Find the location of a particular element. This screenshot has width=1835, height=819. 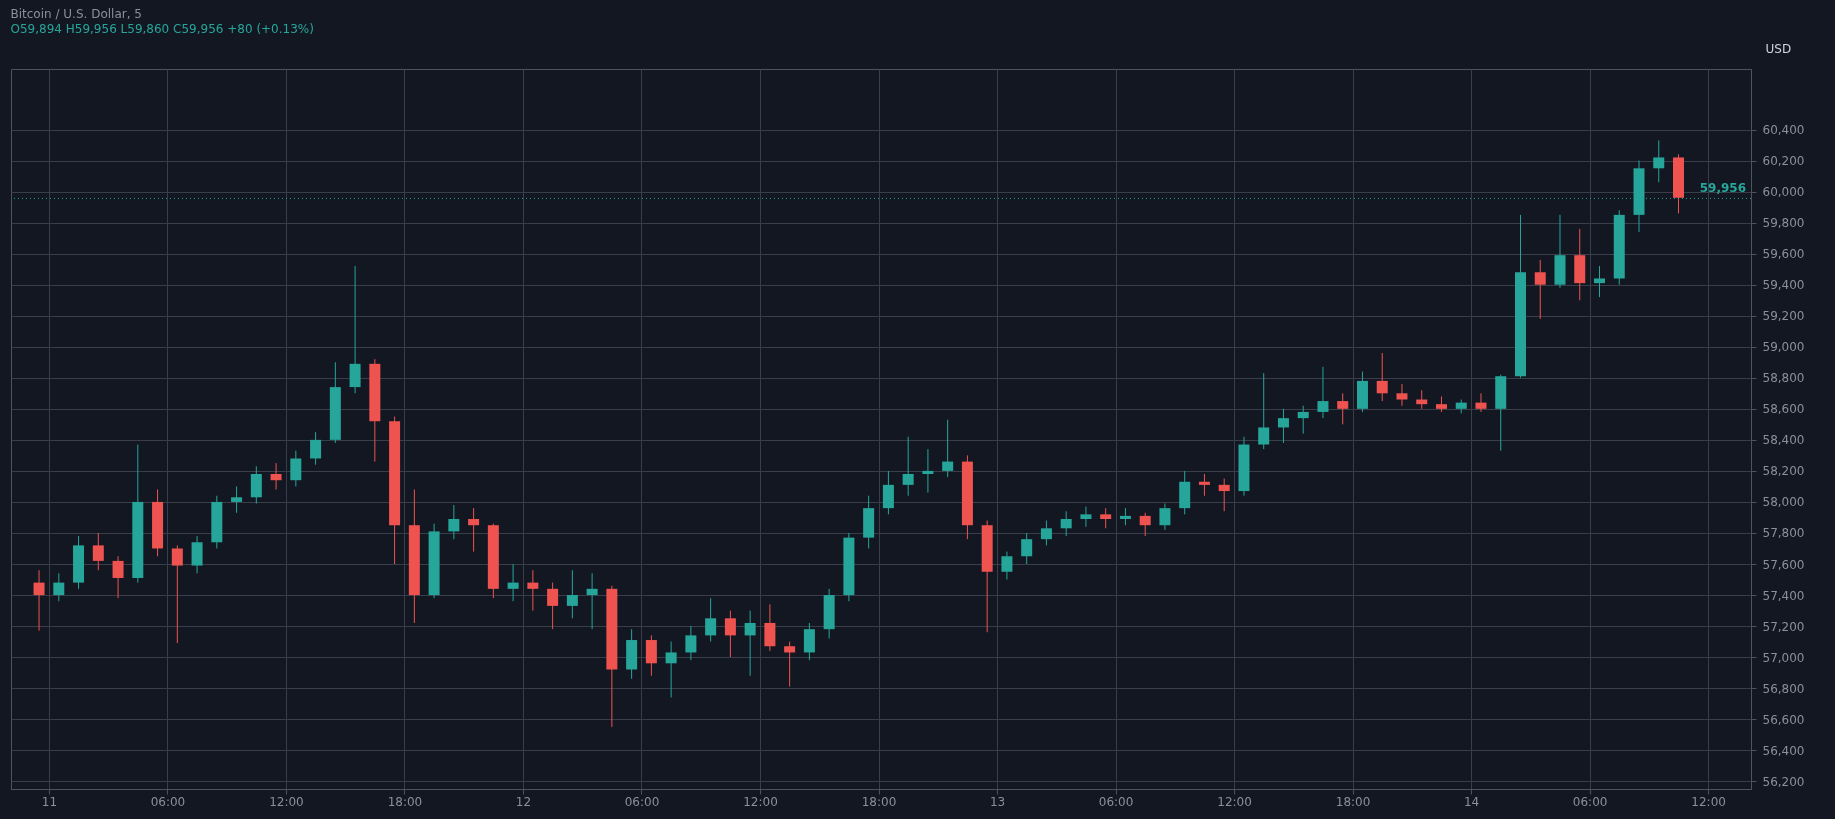

y-tick-label: 59,600 is located at coordinates (1783, 254).